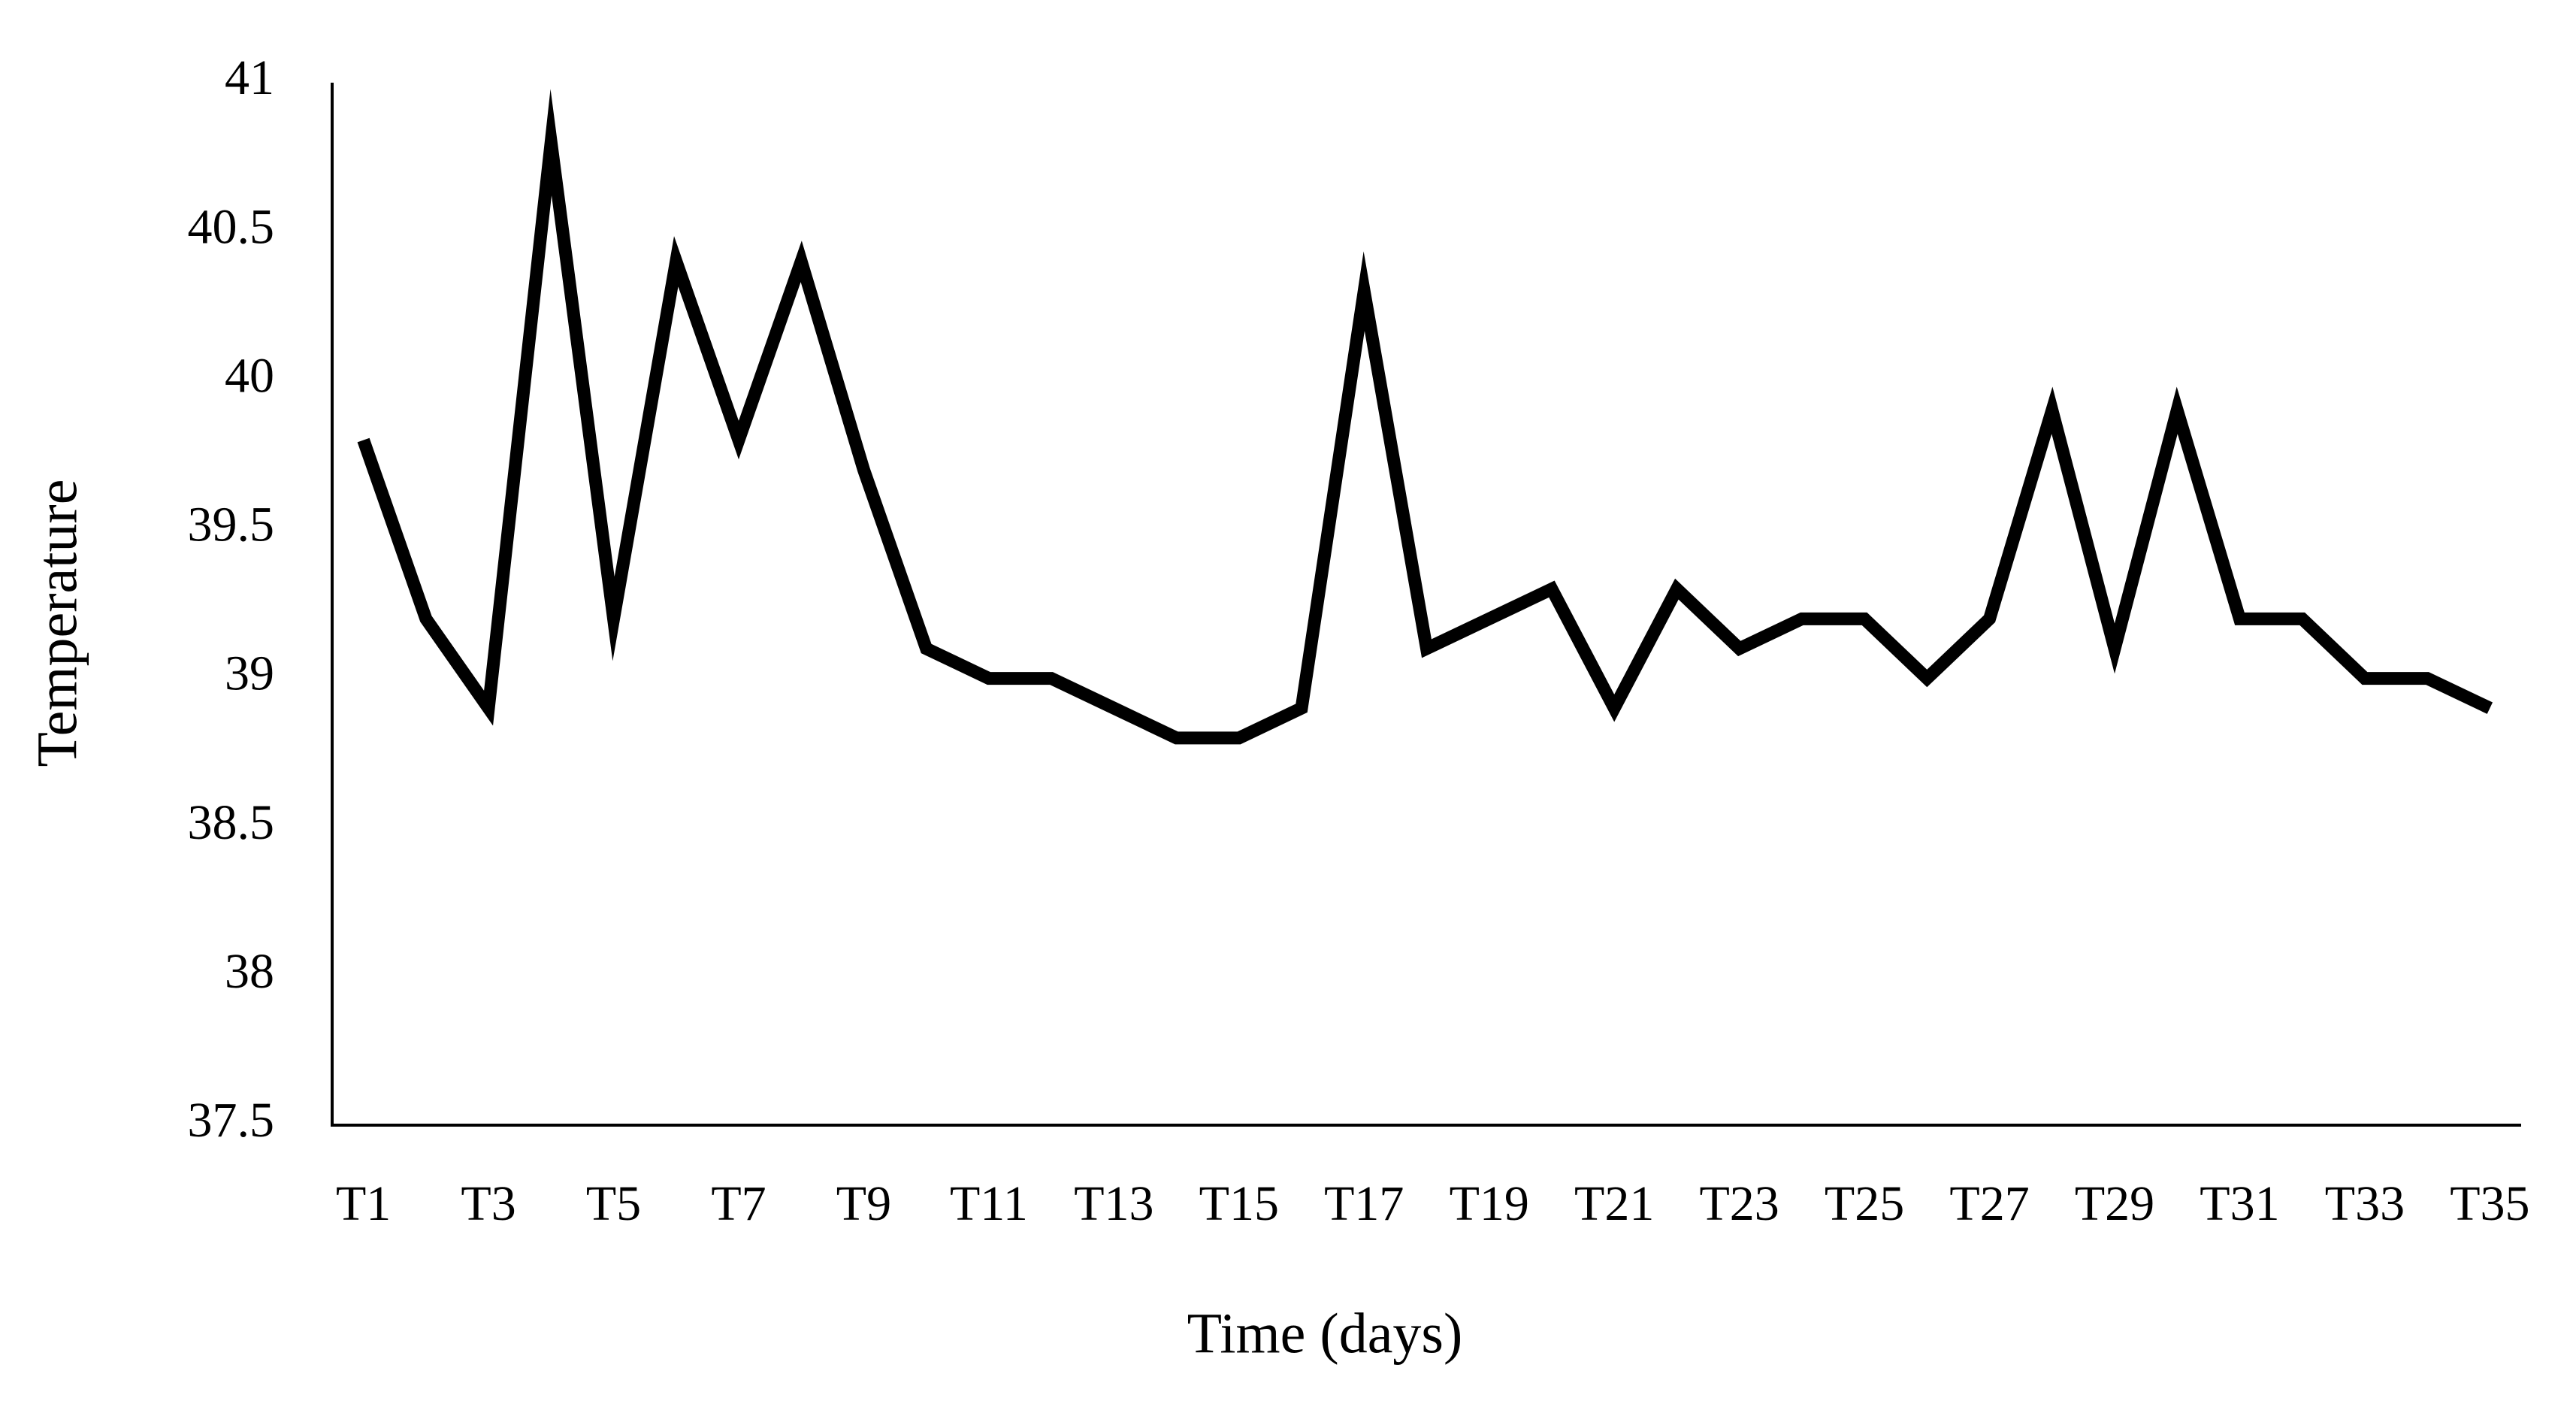 The height and width of the screenshot is (1404, 2576). I want to click on x-tick-label: T29, so click(2115, 1204).